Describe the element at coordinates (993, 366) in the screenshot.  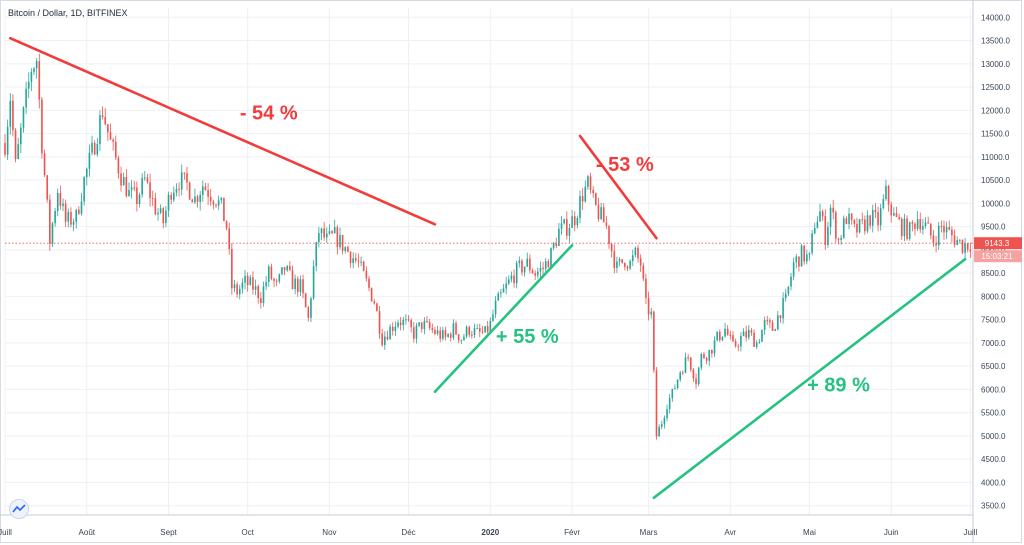
I see `y-tick-label: 6500.0` at that location.